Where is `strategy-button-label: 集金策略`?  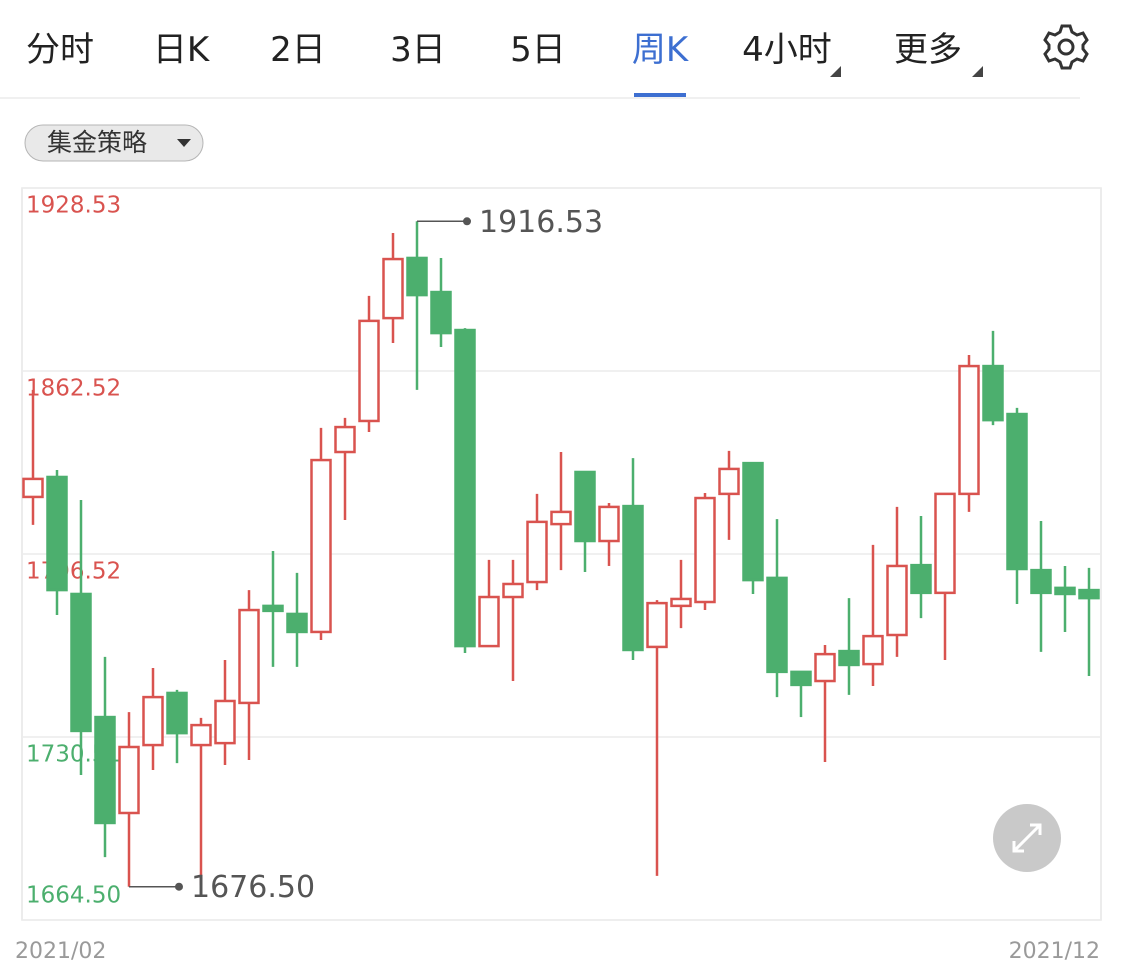 strategy-button-label: 集金策略 is located at coordinates (97, 142).